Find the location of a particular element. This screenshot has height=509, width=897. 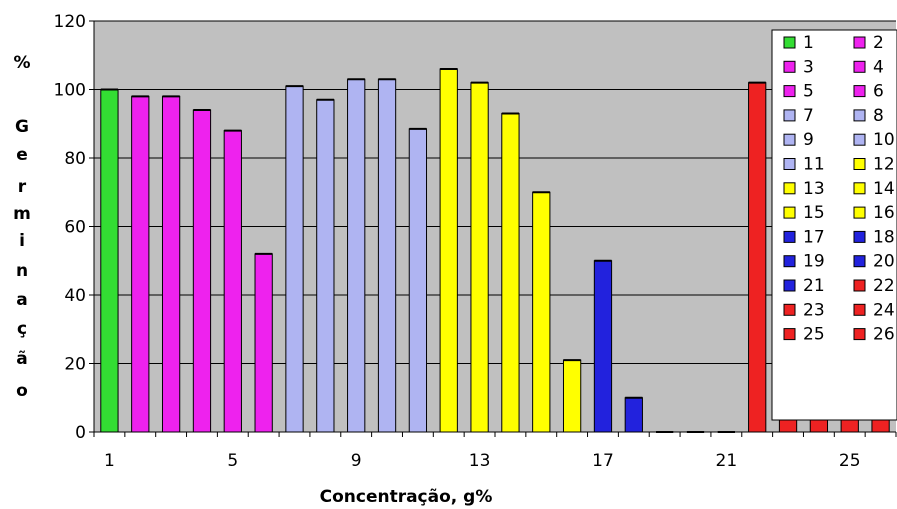

legend-item-7: 7 is located at coordinates (798, 116).